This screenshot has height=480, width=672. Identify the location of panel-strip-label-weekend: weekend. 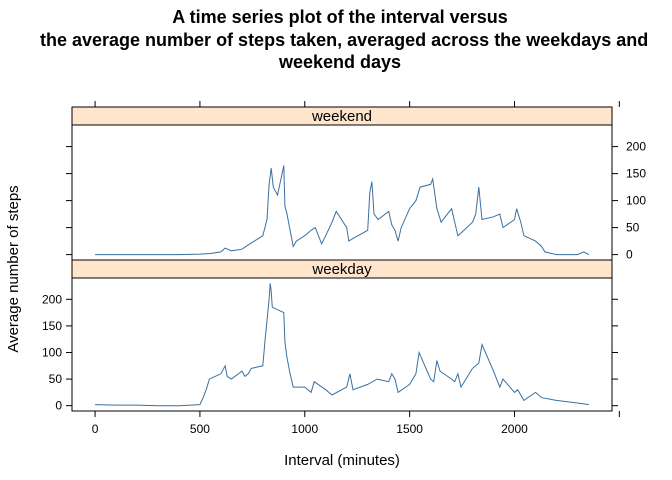
(341, 116).